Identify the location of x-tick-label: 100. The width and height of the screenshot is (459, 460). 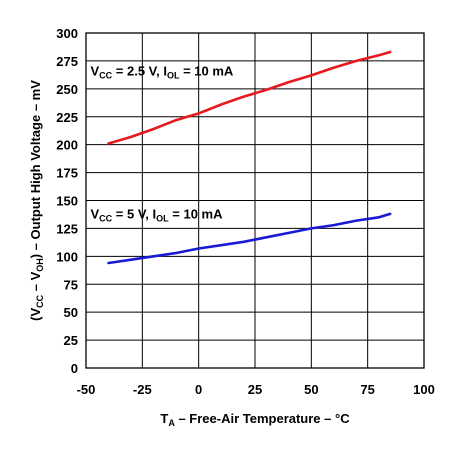
(424, 389).